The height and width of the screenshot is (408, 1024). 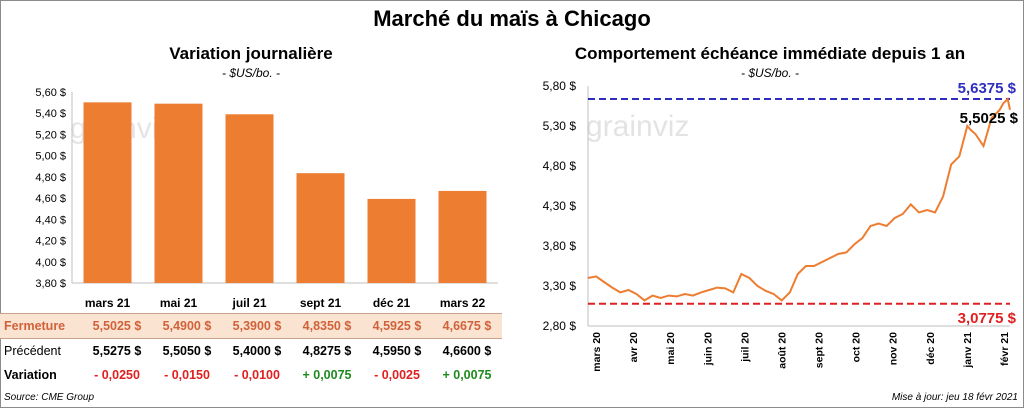 I want to click on table-cell: - 0,0100, so click(x=257, y=375).